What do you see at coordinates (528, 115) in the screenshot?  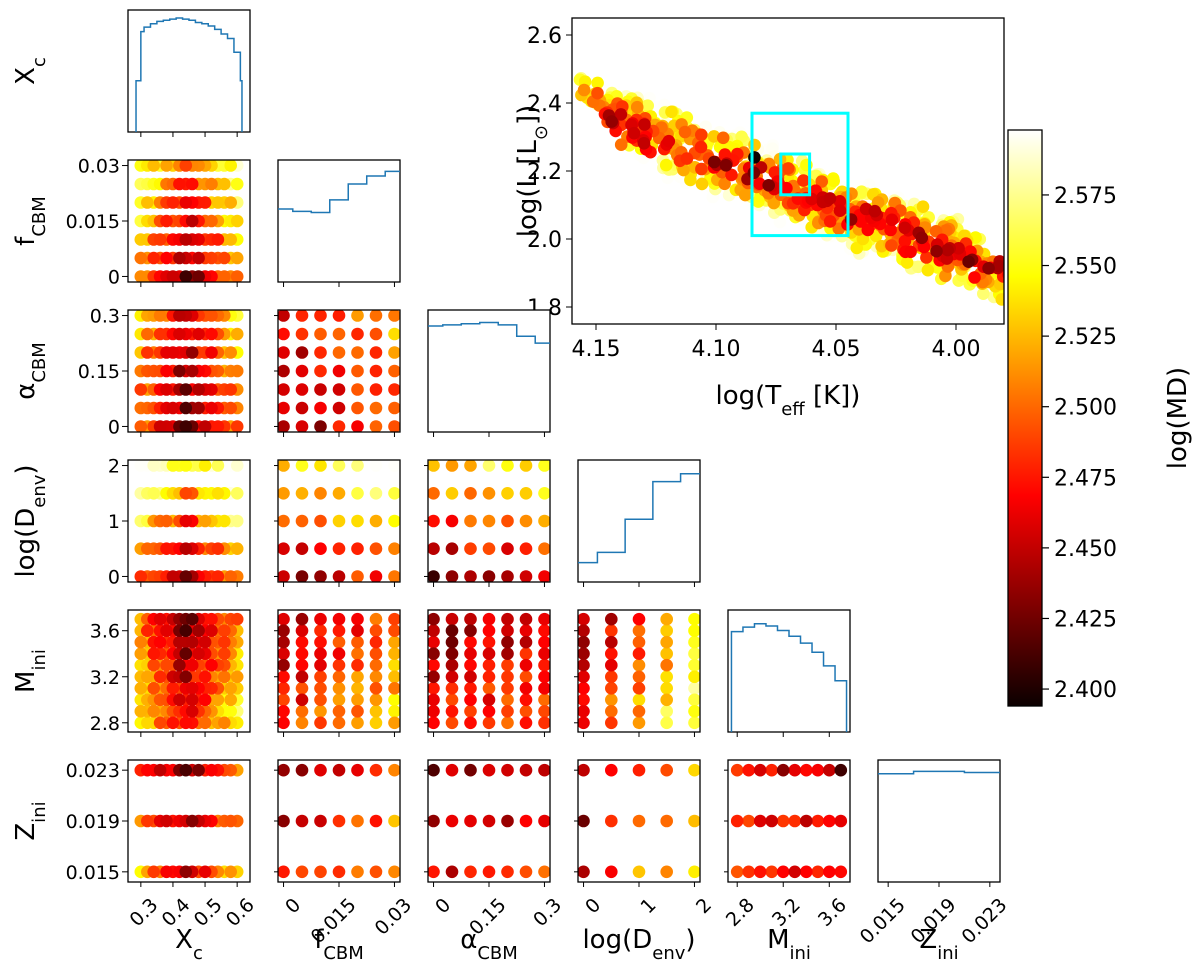 I see `hr-y-axis-label-suffix: ])` at bounding box center [528, 115].